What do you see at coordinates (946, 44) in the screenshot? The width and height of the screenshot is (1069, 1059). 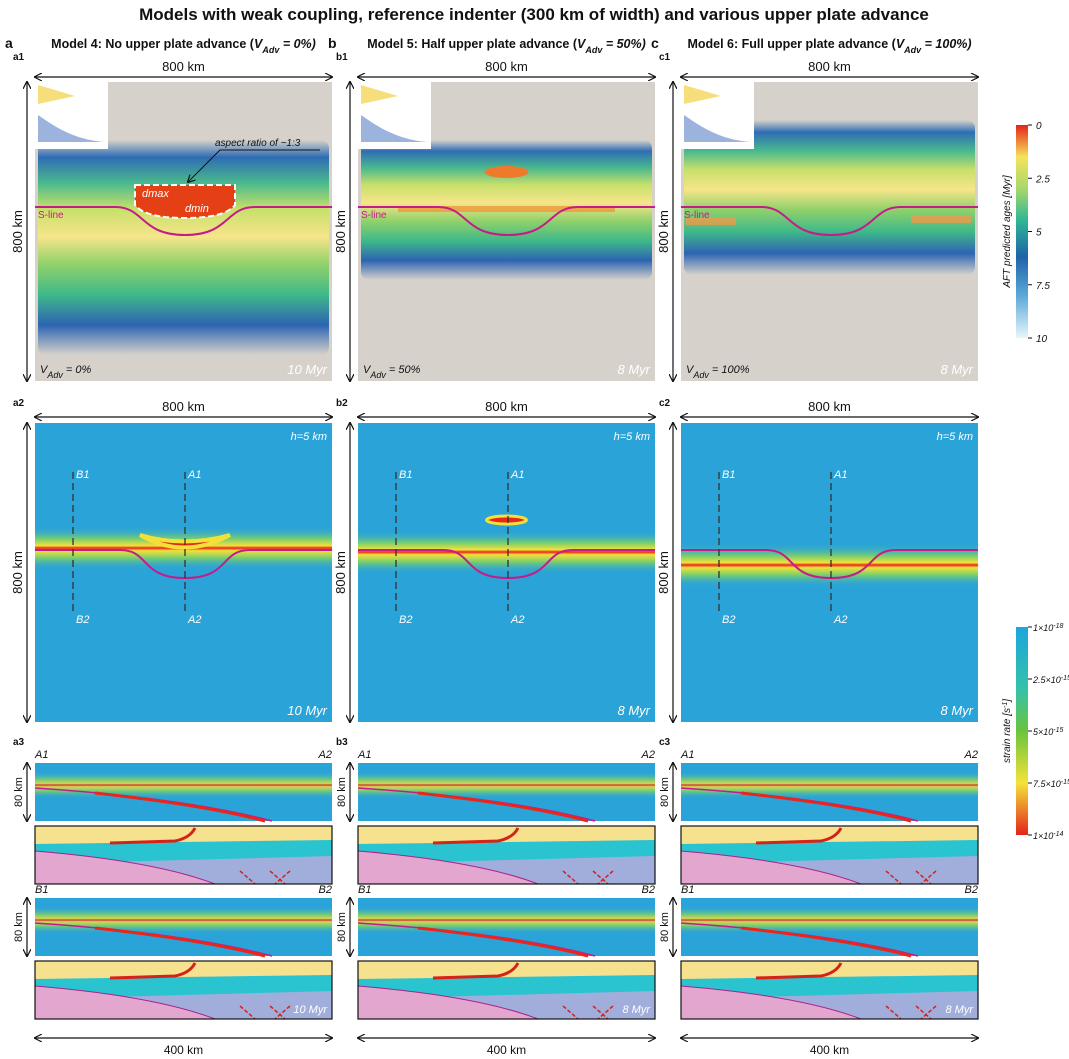 I see `column-heading-part: = 100%)` at bounding box center [946, 44].